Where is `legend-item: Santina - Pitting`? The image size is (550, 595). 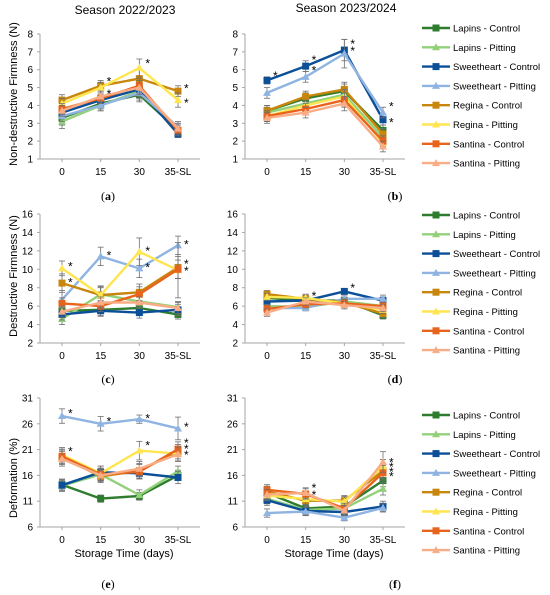
legend-item: Santina - Pitting is located at coordinates (471, 164).